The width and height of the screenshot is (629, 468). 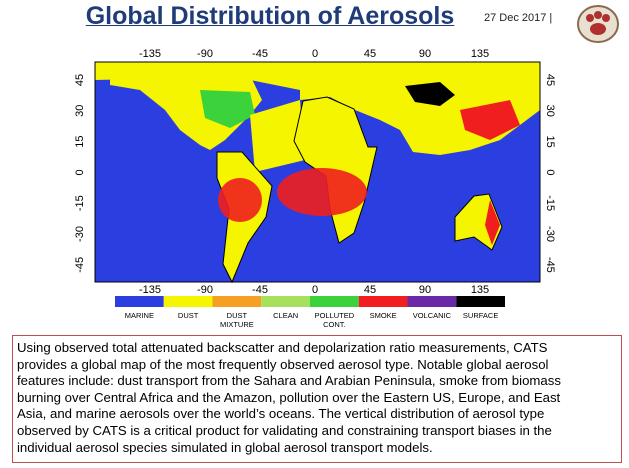 I want to click on title: Global Distribution of Aerosols, so click(x=270, y=16).